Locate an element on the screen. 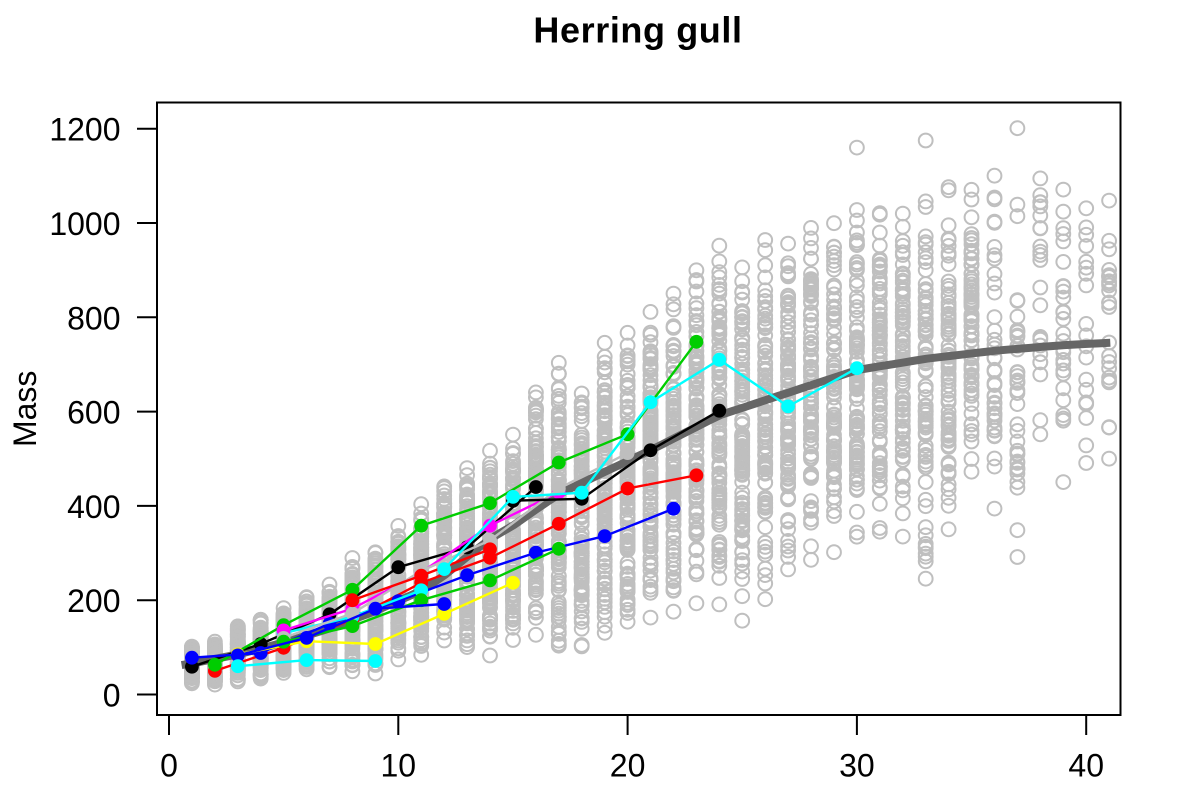  svg-text: 200 is located at coordinates (93, 601).